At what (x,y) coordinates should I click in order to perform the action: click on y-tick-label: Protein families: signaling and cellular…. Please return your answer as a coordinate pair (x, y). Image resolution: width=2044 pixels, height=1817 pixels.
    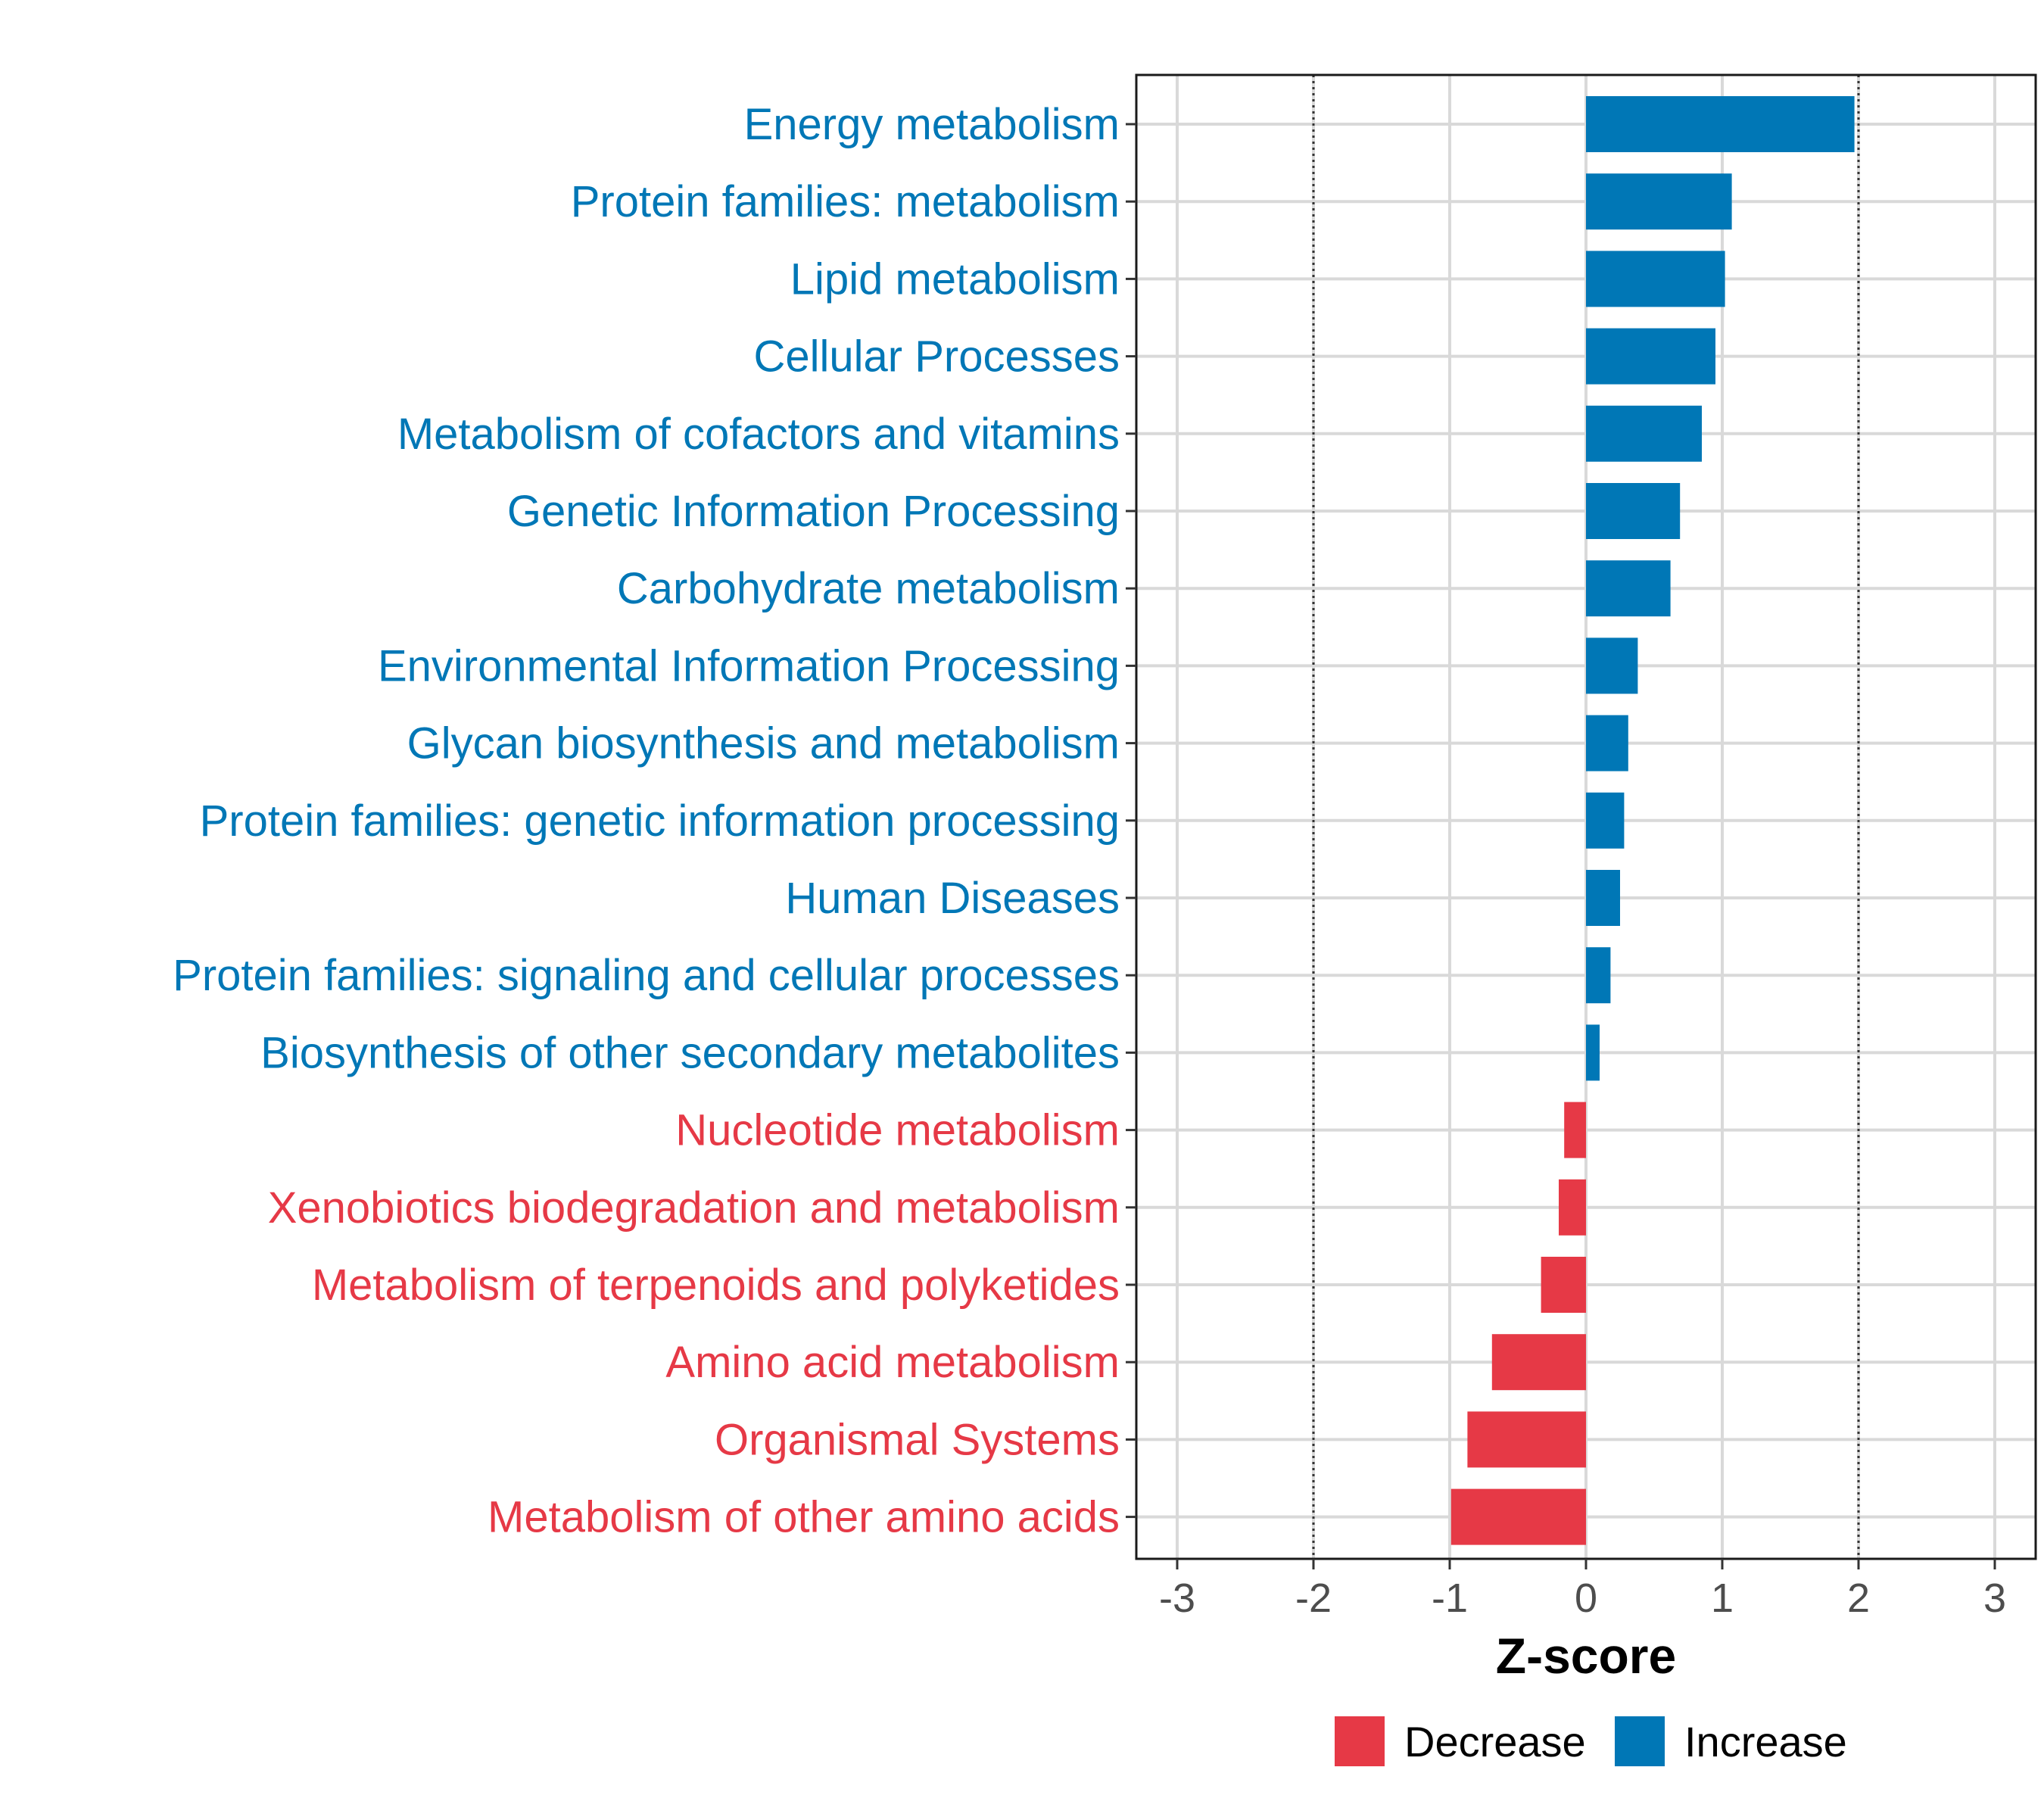
    Looking at the image, I should click on (646, 975).